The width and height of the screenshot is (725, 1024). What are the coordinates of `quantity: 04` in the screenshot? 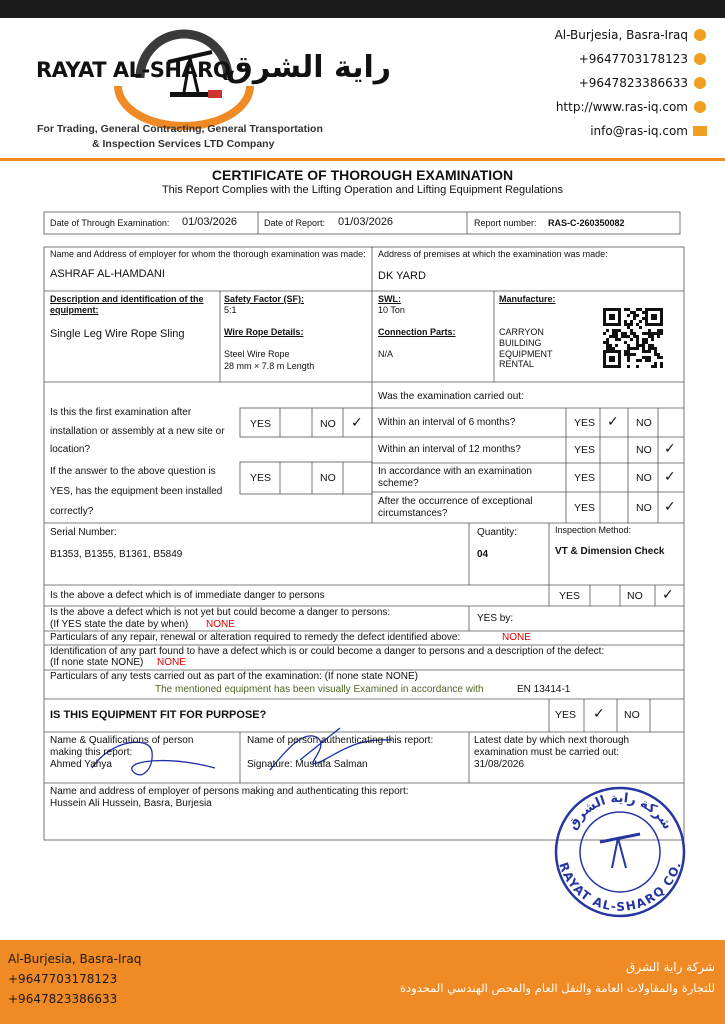 It's located at (483, 554).